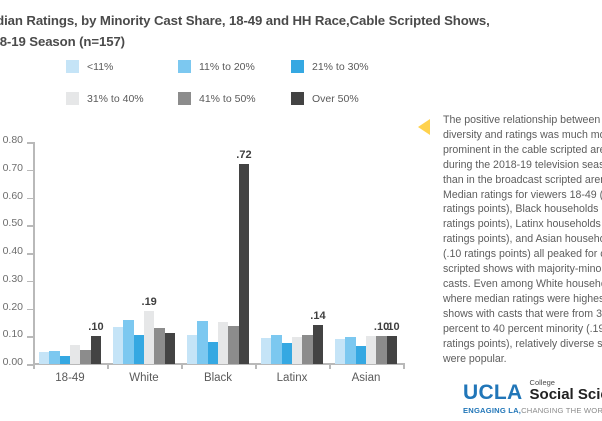 The width and height of the screenshot is (602, 421). What do you see at coordinates (18, 279) in the screenshot?
I see `y-axis-tick: 0.30` at bounding box center [18, 279].